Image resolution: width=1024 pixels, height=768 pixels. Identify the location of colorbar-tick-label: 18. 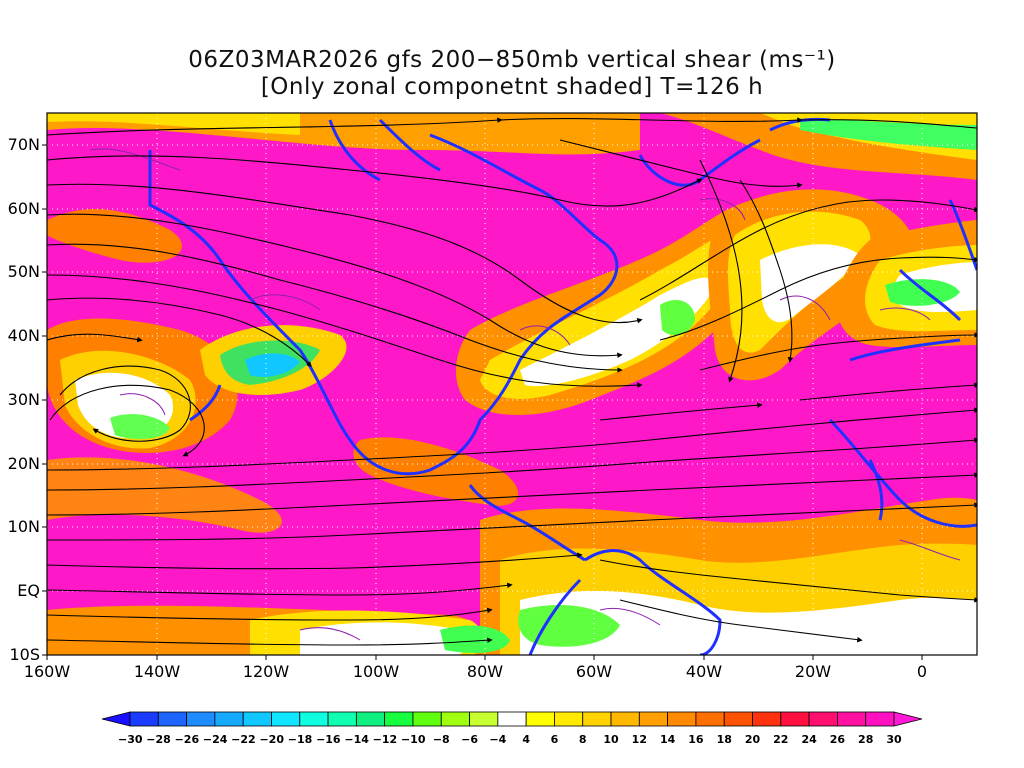
(724, 739).